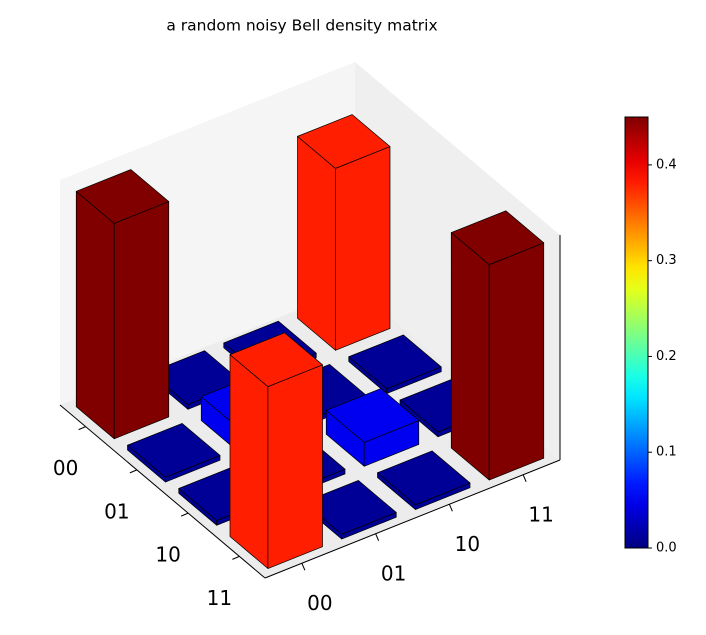 Image resolution: width=706 pixels, height=635 pixels. Describe the element at coordinates (666, 164) in the screenshot. I see `colorbar-tick-label: 0.4` at that location.